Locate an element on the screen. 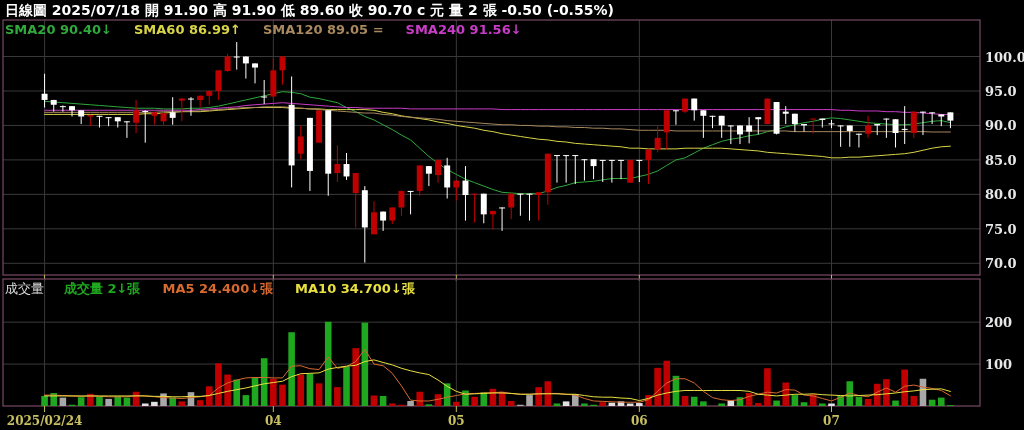 The height and width of the screenshot is (430, 1024). y-tick-label: 90.0 is located at coordinates (1001, 126).